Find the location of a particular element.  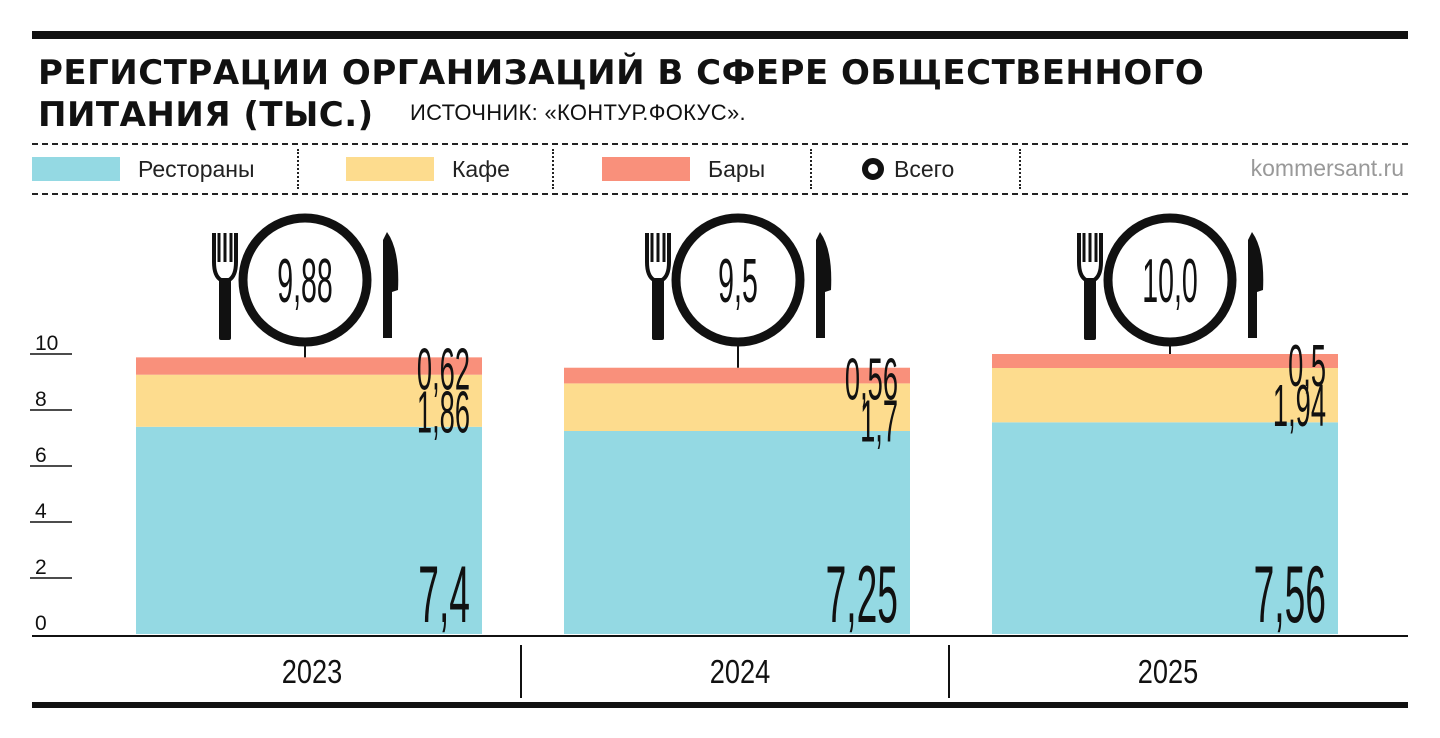

site-credit: kommersant.ru is located at coordinates (1327, 168).